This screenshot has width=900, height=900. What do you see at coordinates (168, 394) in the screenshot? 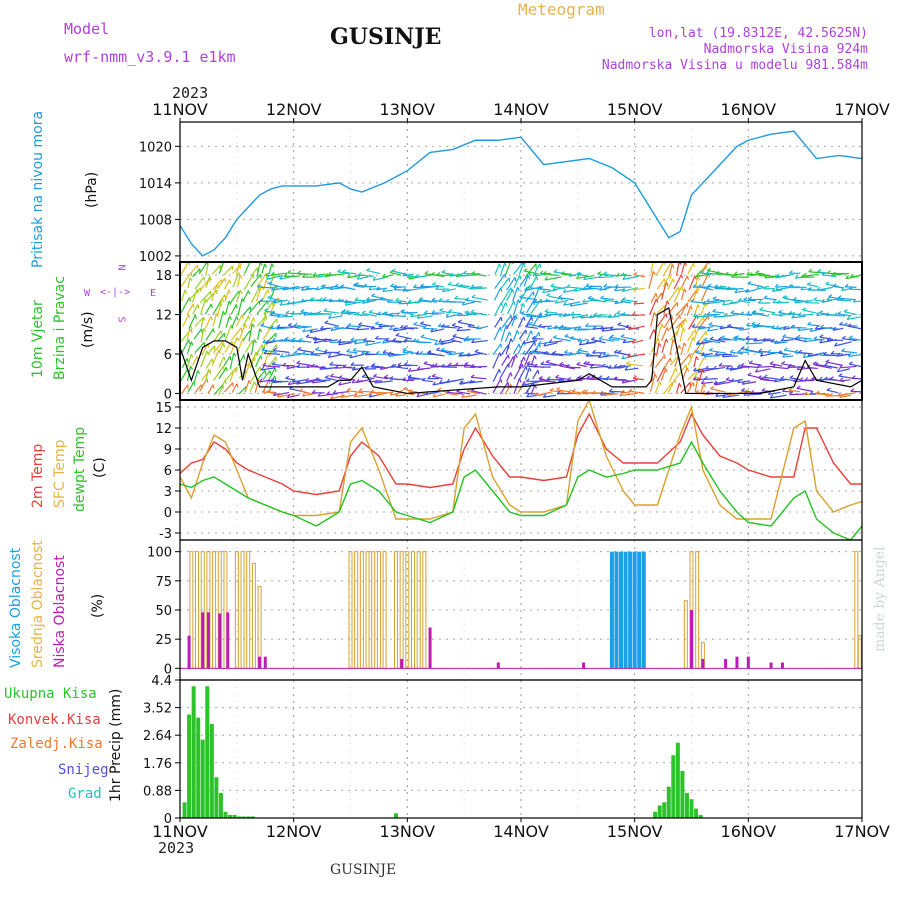
I see `wind-y-tick-label: 0` at bounding box center [168, 394].